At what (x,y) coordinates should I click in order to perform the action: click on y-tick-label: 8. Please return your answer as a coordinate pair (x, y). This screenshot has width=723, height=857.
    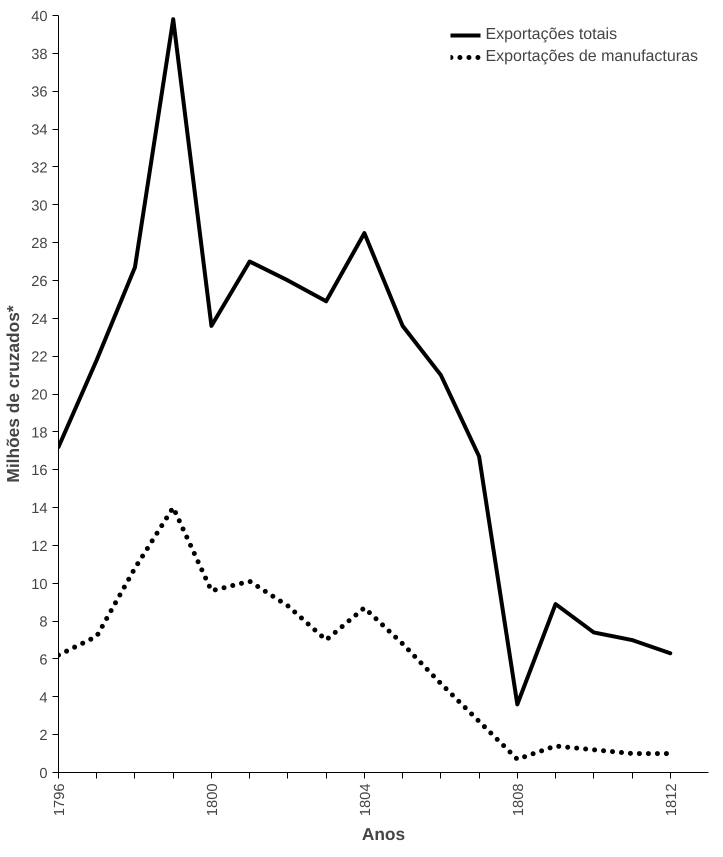
    Looking at the image, I should click on (43, 622).